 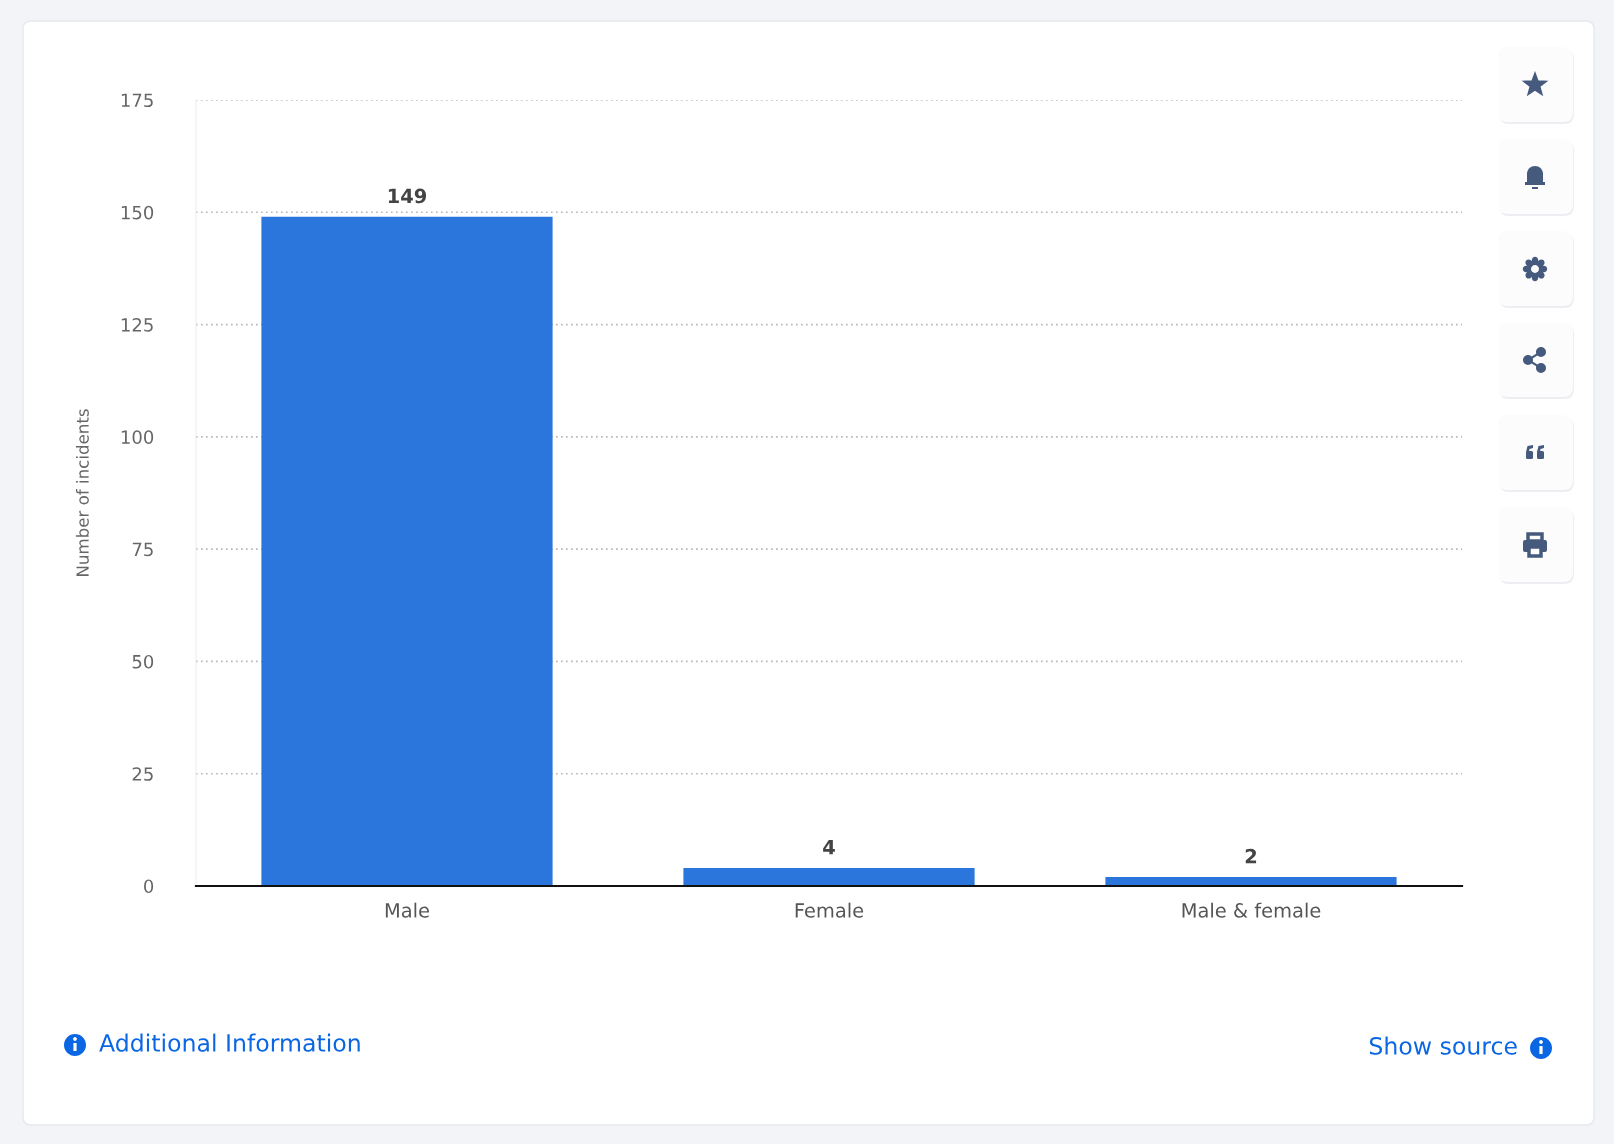 What do you see at coordinates (229, 1042) in the screenshot?
I see `text: Additional Information` at bounding box center [229, 1042].